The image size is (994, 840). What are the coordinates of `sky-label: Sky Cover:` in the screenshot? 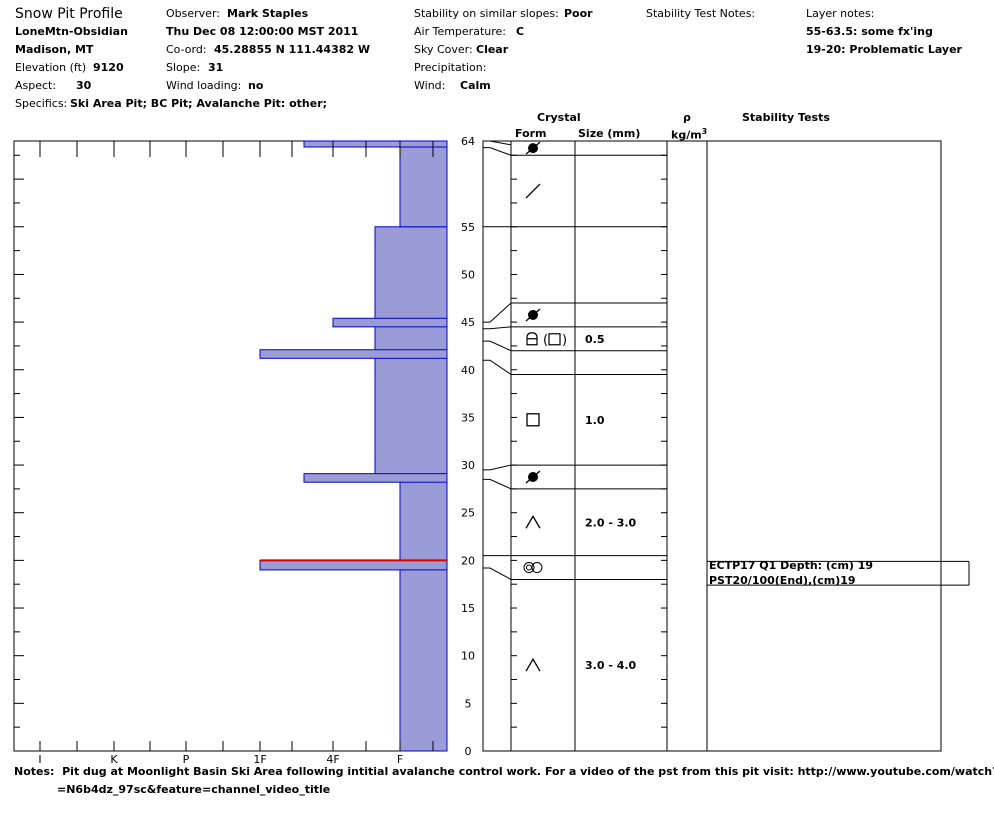 It's located at (443, 49).